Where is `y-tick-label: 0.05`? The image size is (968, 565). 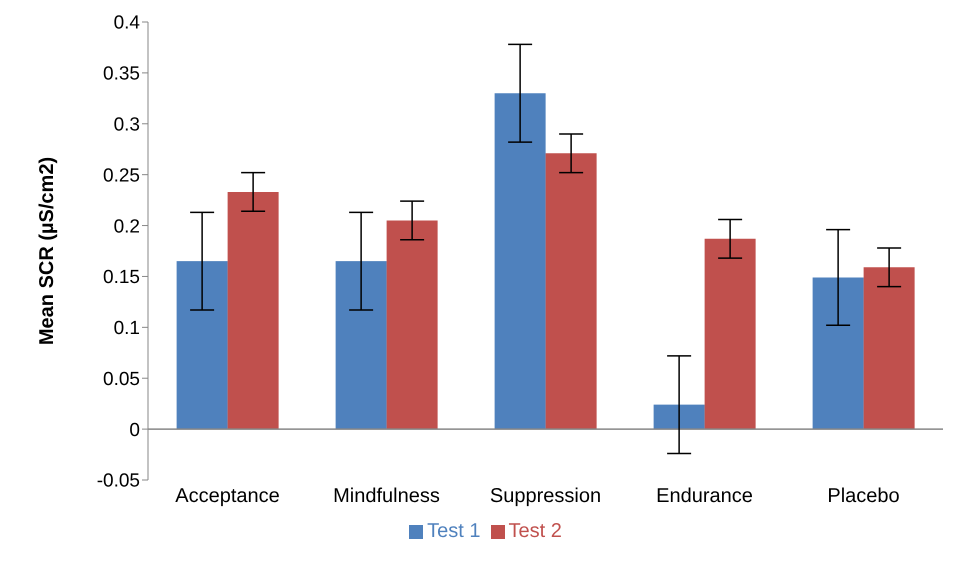
y-tick-label: 0.05 is located at coordinates (121, 379).